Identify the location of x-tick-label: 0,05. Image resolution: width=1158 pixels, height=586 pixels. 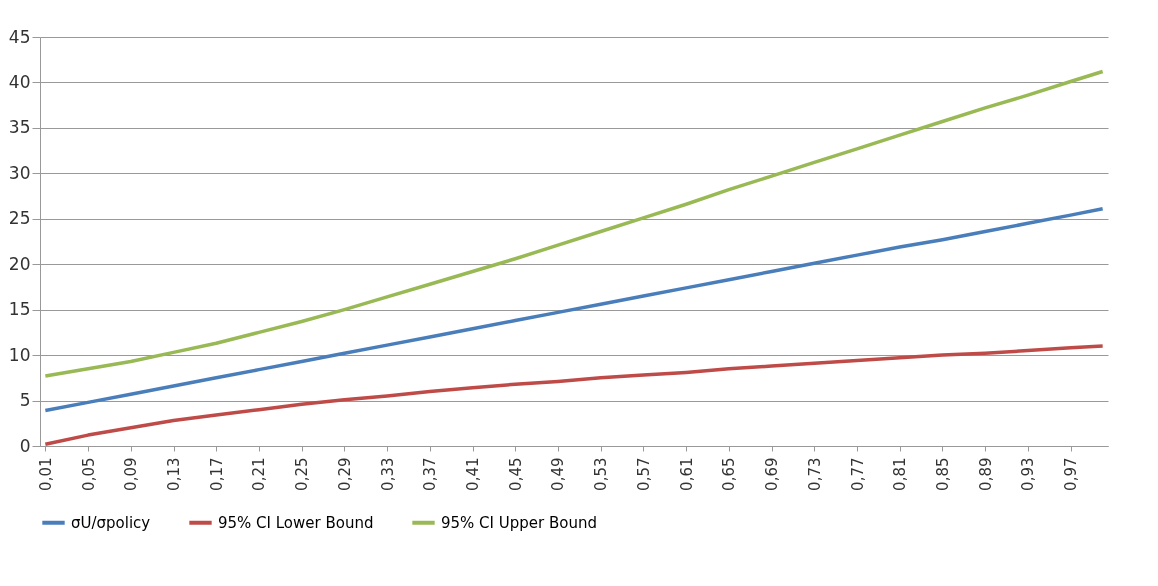
(88, 474).